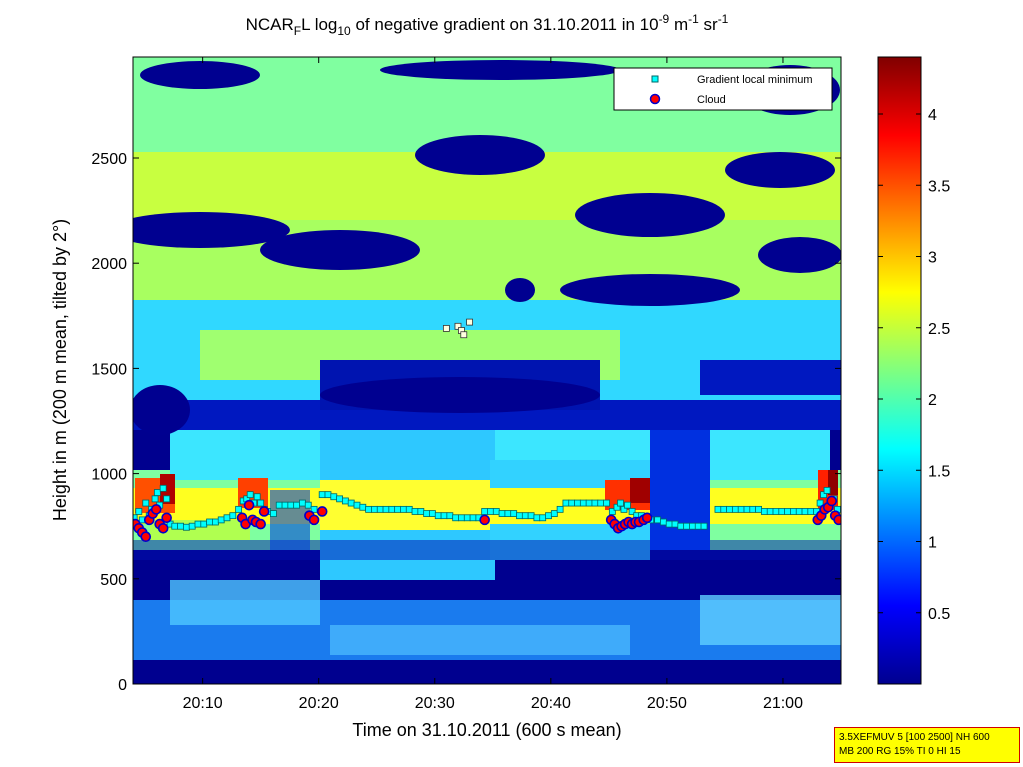 The width and height of the screenshot is (1023, 767). I want to click on legend-min-marker, so click(655, 79).